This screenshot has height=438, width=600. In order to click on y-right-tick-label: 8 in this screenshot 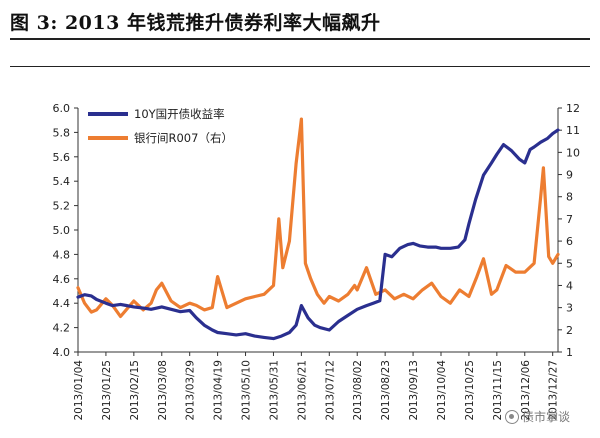, I will do `click(569, 197)`.